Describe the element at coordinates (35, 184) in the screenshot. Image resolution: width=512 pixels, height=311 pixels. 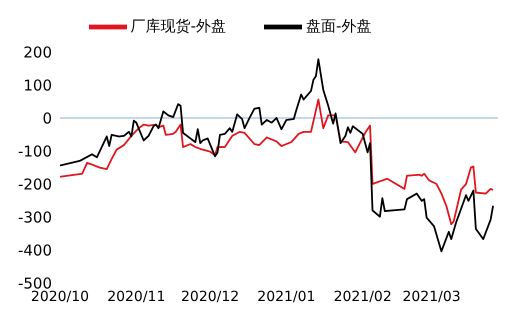
I see `y-tick-label: -200` at that location.